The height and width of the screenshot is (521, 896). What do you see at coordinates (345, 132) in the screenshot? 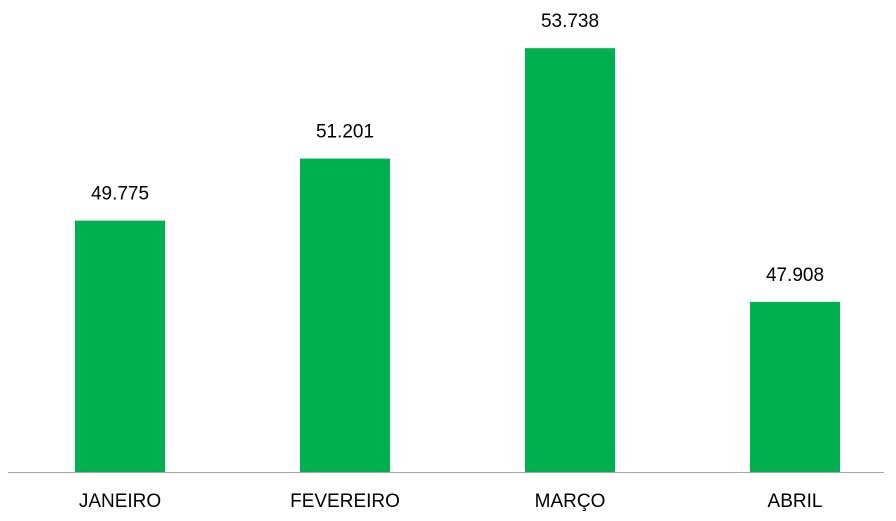
I see `value-label: 51.201` at bounding box center [345, 132].